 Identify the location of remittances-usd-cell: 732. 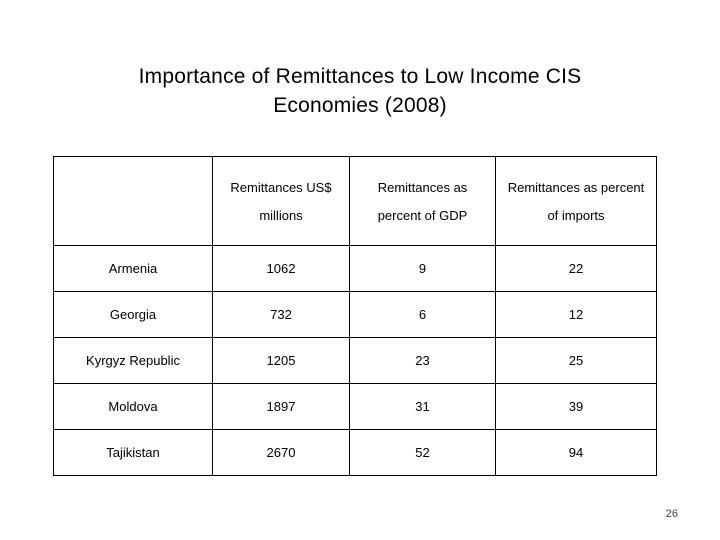
(281, 314).